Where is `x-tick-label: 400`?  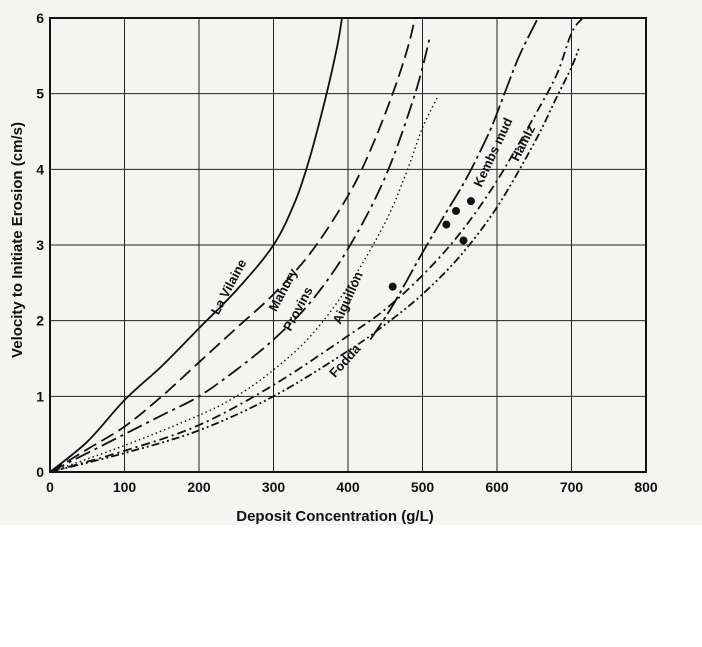 x-tick-label: 400 is located at coordinates (348, 487).